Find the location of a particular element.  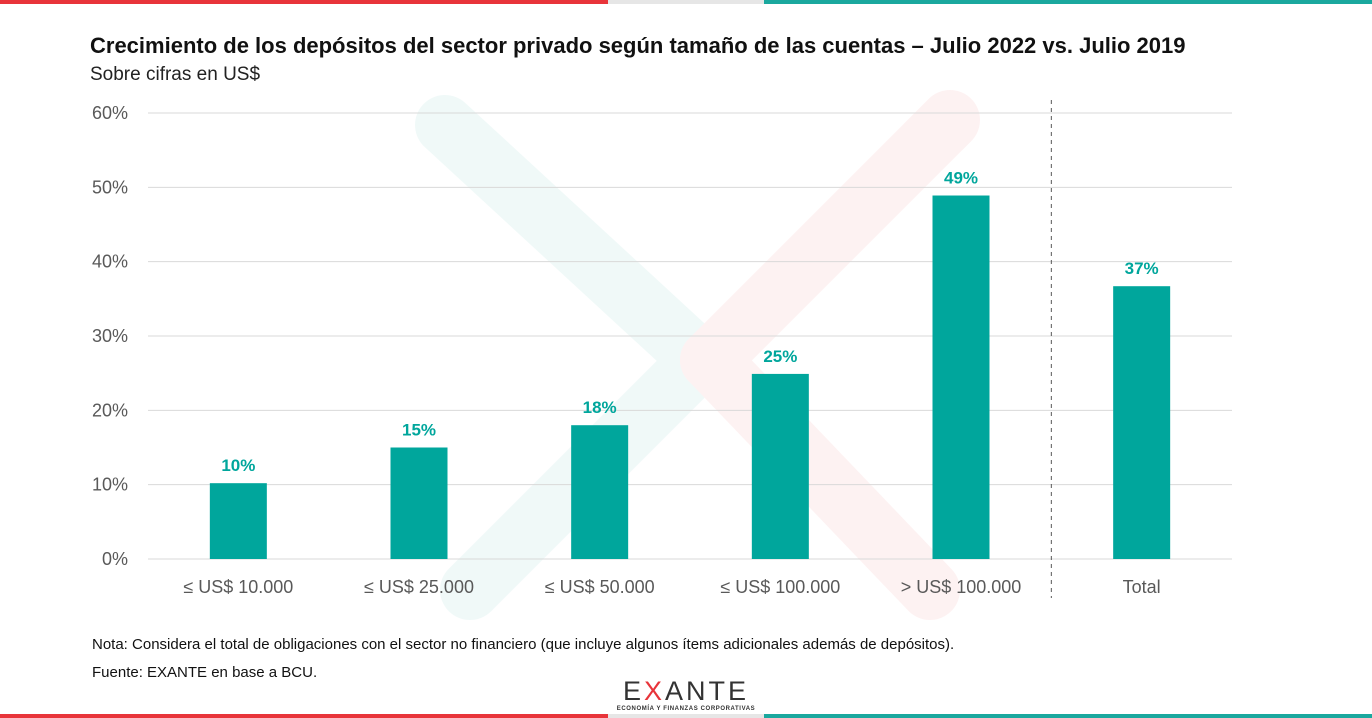

y-tick-label: 10% is located at coordinates (110, 485).